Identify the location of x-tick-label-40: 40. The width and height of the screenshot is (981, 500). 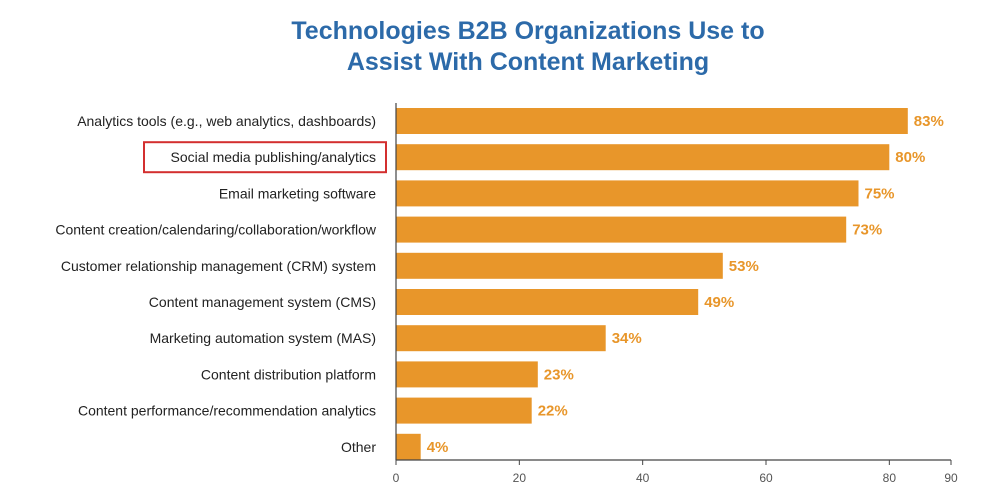
(643, 478).